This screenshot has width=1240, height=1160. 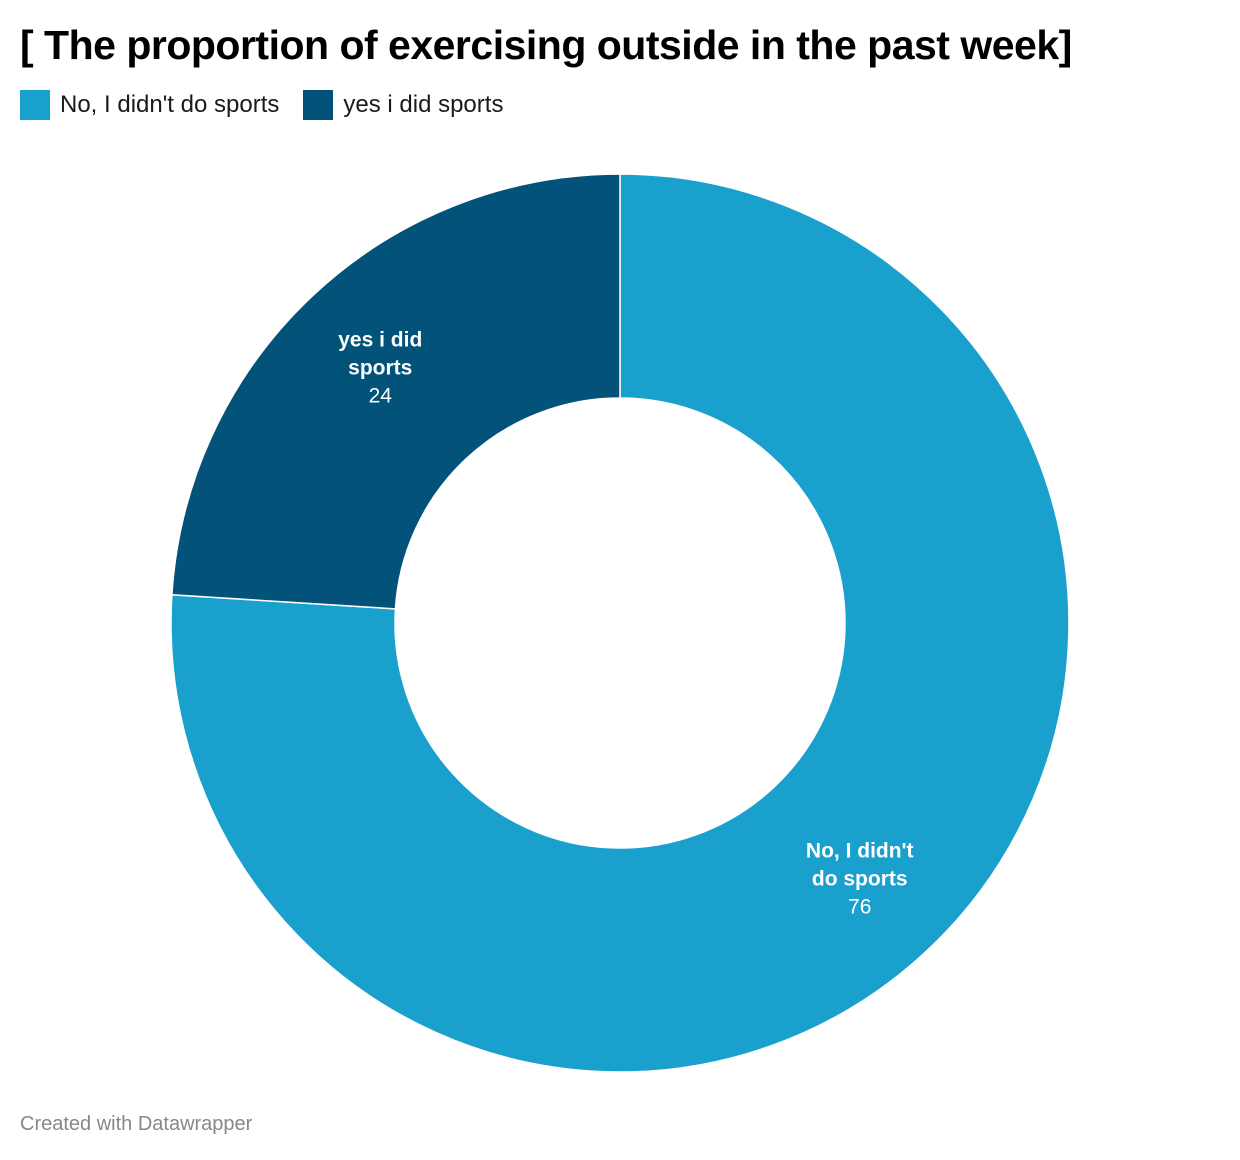 I want to click on slice-value-0: 76, so click(x=859, y=906).